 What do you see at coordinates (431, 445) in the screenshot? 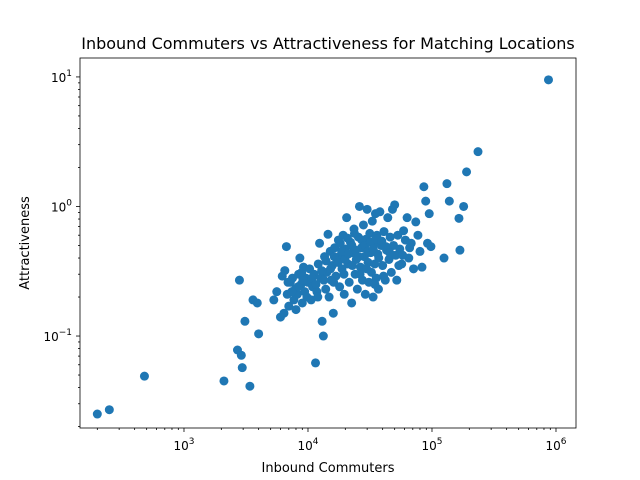
I see `x-tick-label: 10⁵` at bounding box center [431, 445].